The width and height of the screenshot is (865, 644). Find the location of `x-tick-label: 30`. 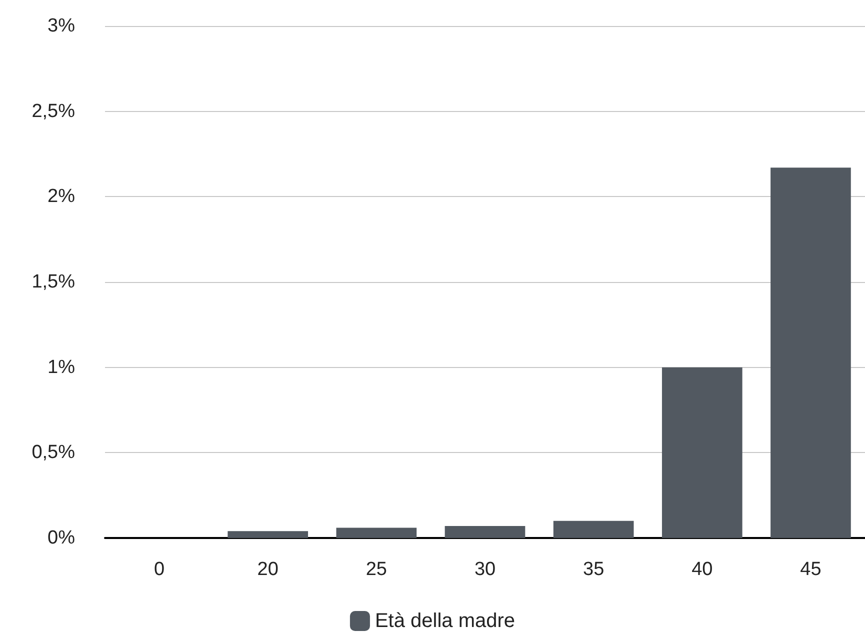

x-tick-label: 30 is located at coordinates (485, 569).